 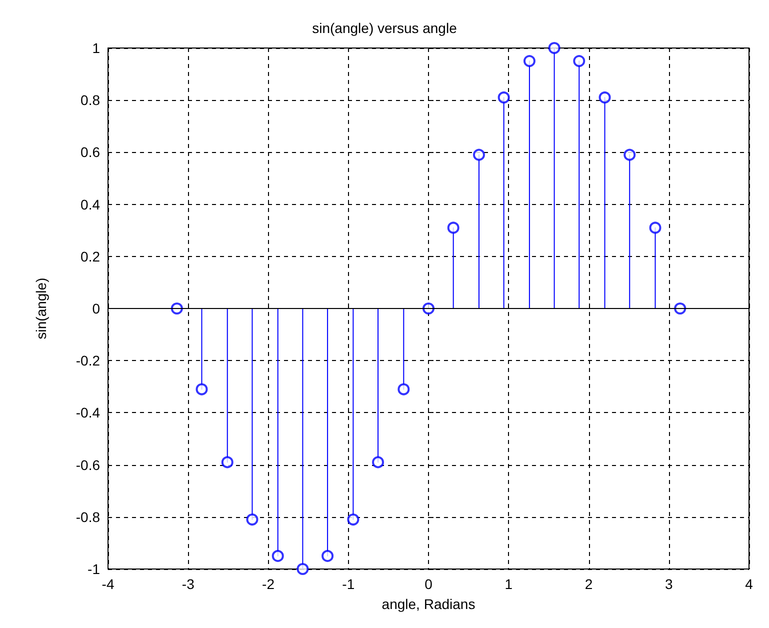 What do you see at coordinates (90, 100) in the screenshot?
I see `y-tick-label: 0.8` at bounding box center [90, 100].